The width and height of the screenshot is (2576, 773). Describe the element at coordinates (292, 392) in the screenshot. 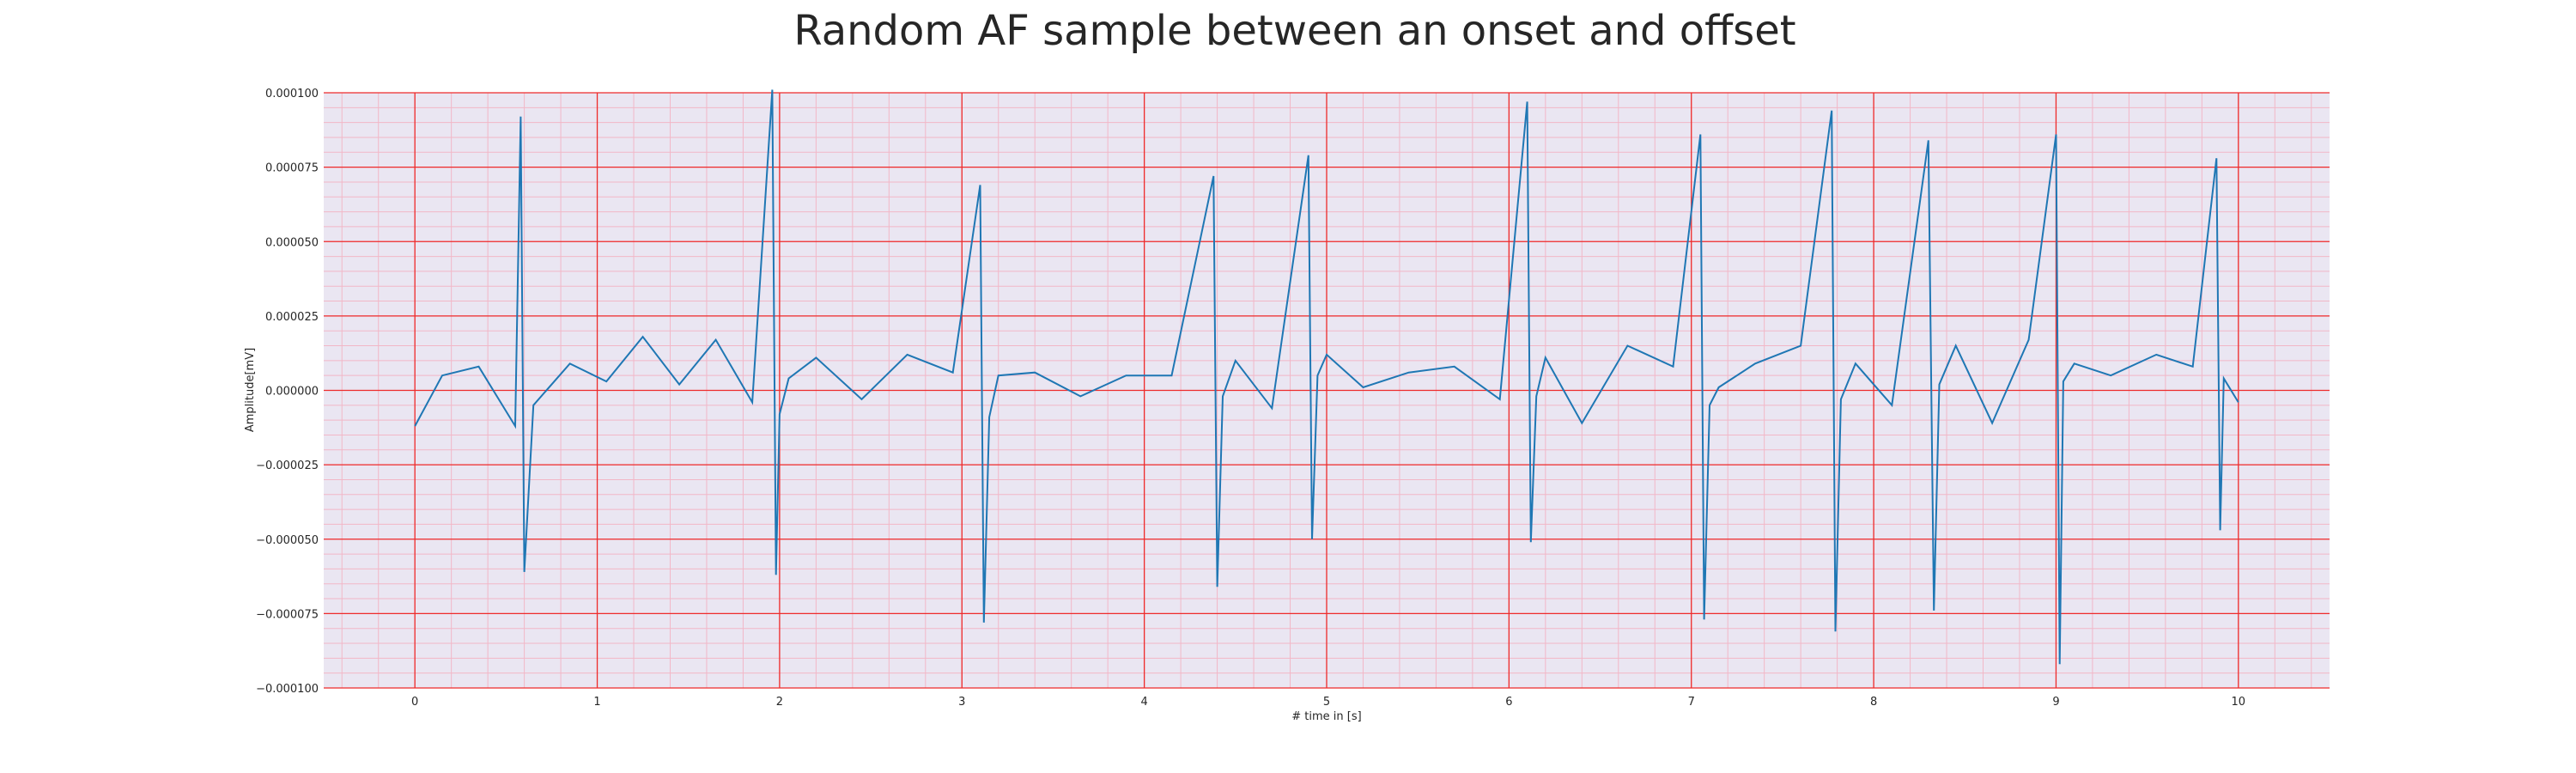

I see `y-tick-label: 0.000000` at that location.